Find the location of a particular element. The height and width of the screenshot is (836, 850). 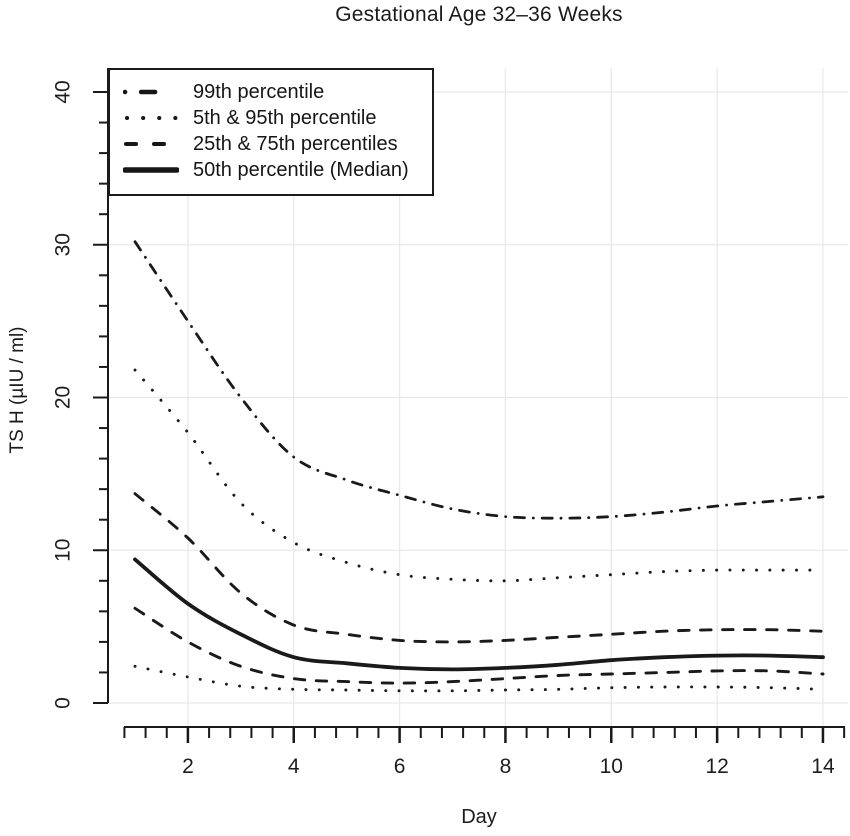

series-5th-percentile is located at coordinates (479, 678).